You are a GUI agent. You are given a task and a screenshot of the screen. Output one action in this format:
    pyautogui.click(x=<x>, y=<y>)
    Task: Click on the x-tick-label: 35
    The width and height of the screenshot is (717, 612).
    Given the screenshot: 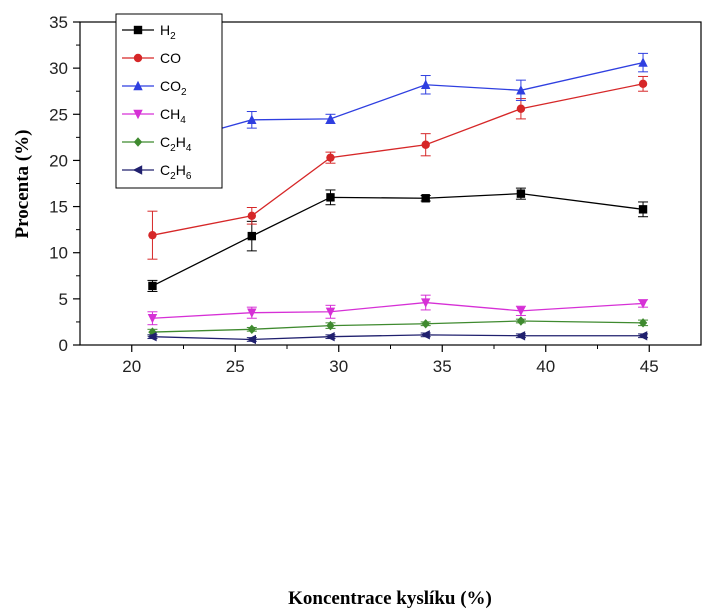 What is the action you would take?
    pyautogui.click(x=442, y=366)
    